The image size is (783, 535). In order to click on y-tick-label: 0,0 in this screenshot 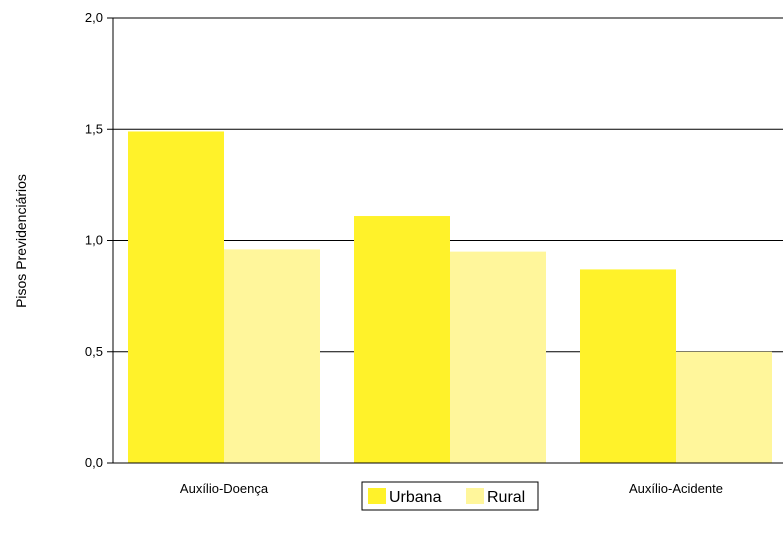, I will do `click(94, 462)`.